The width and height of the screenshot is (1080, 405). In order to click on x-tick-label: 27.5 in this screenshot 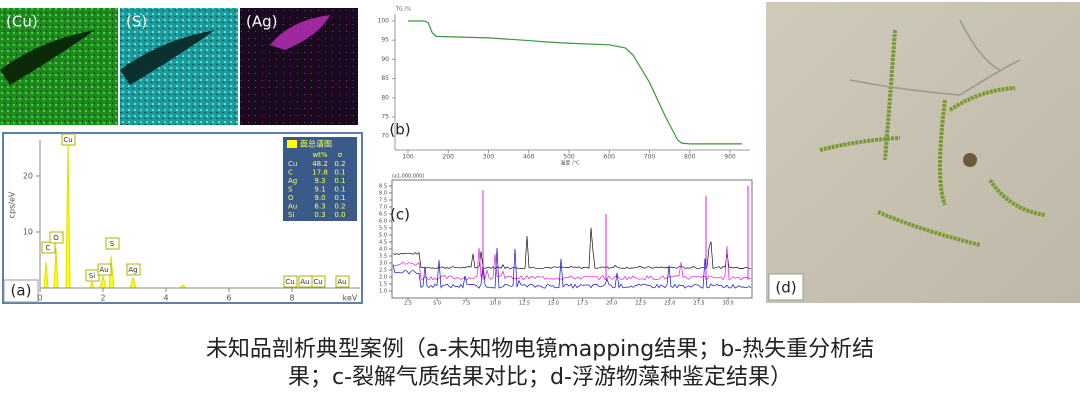, I will do `click(698, 304)`.